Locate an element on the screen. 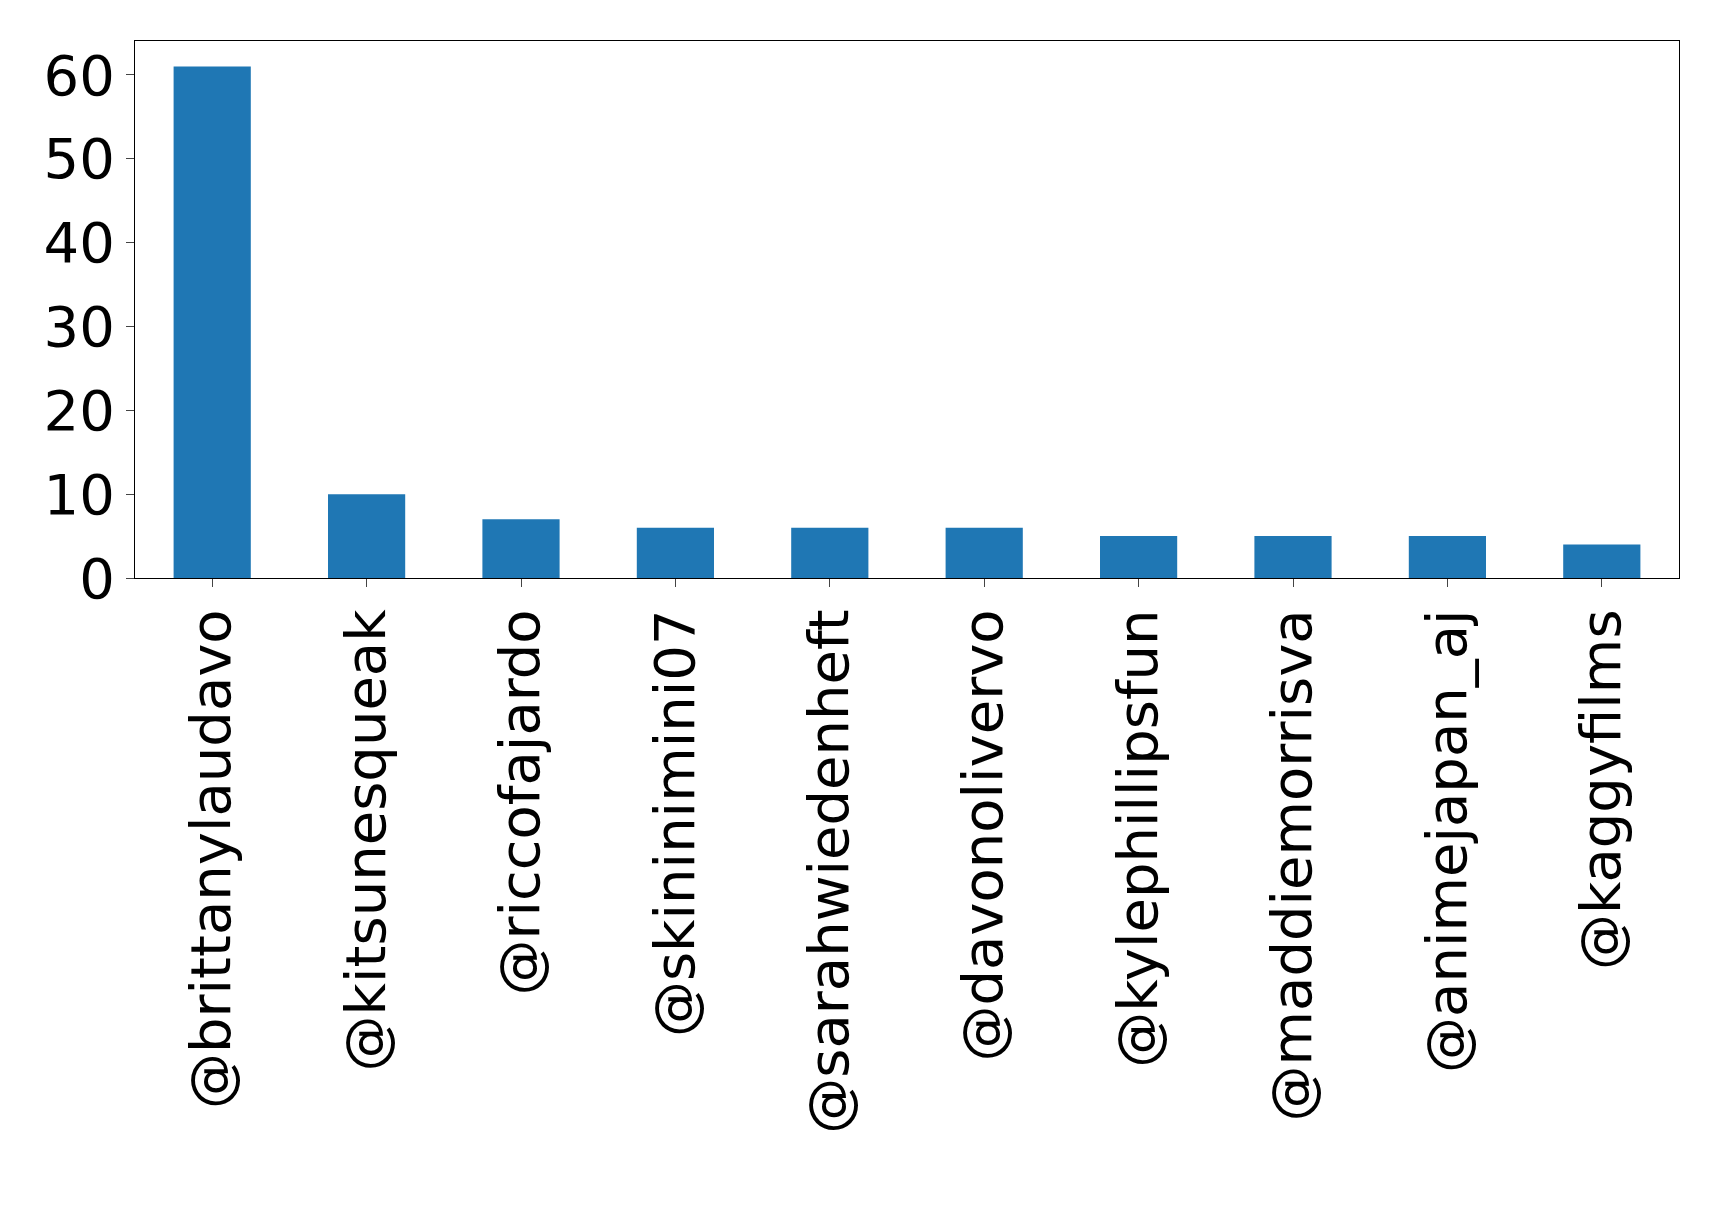  x-tick-label: @animejapan_aj is located at coordinates (1446, 841).